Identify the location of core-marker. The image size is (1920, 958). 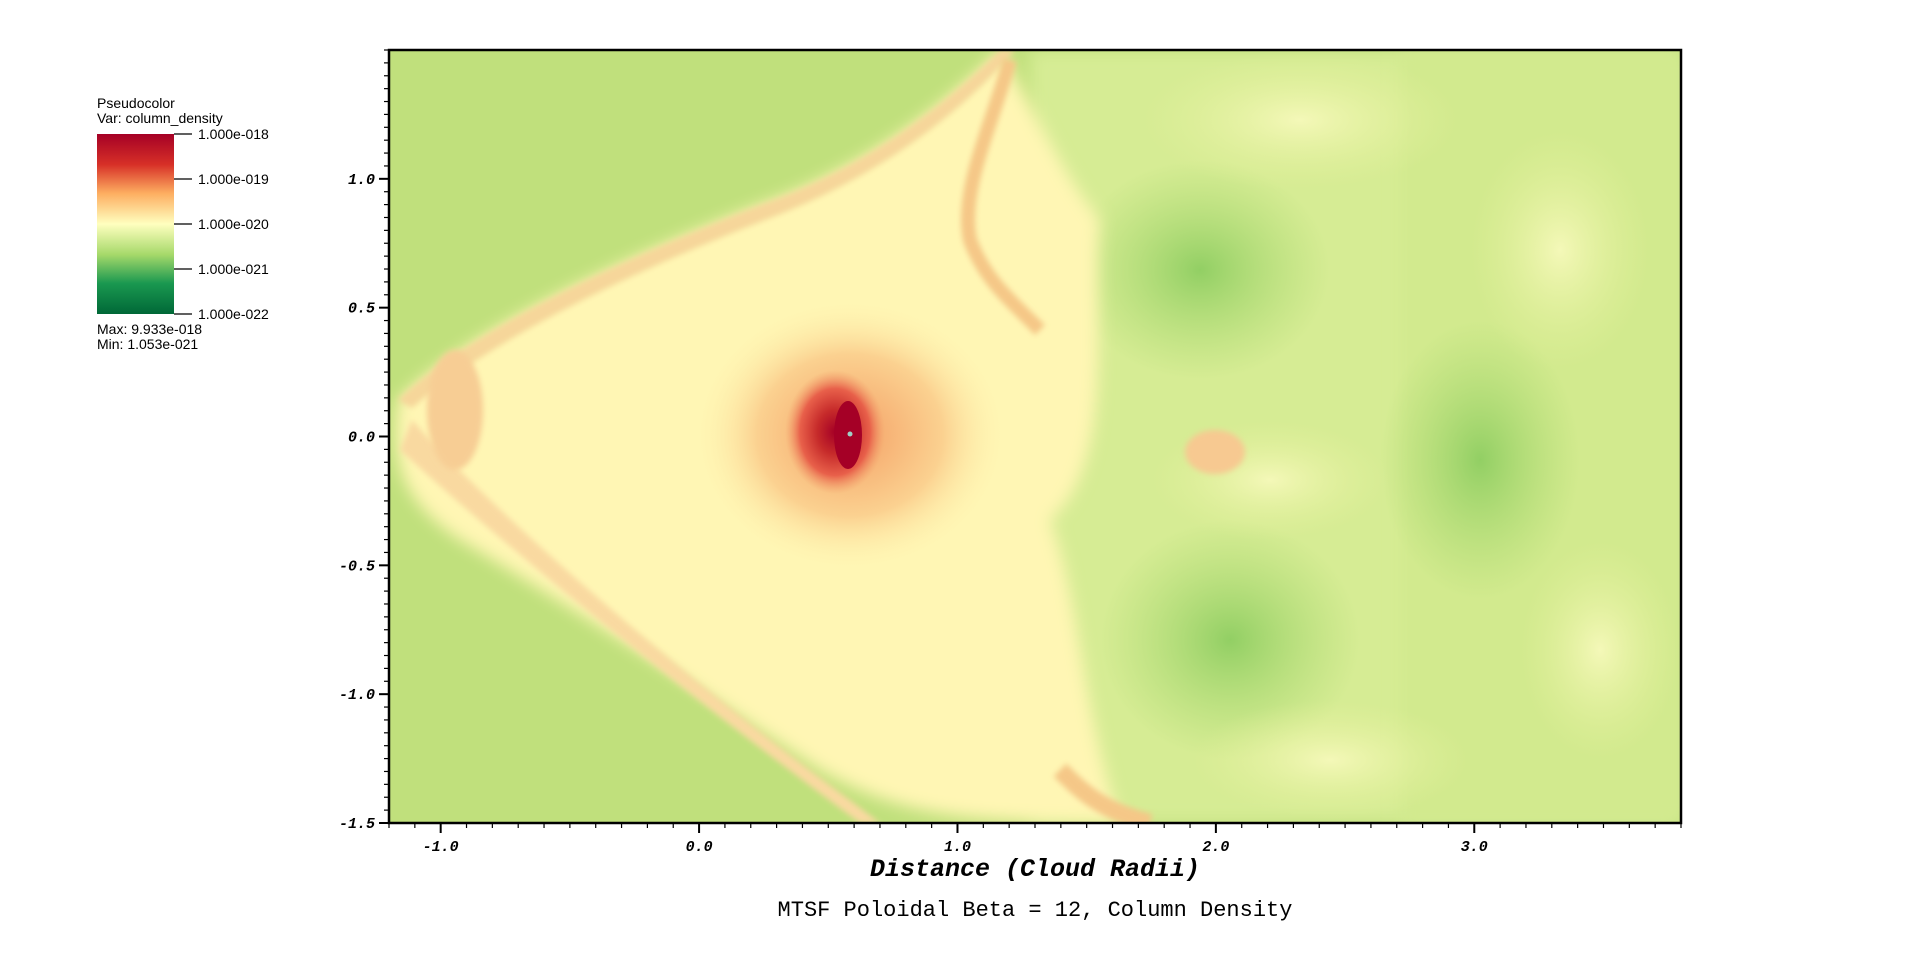
(850, 434).